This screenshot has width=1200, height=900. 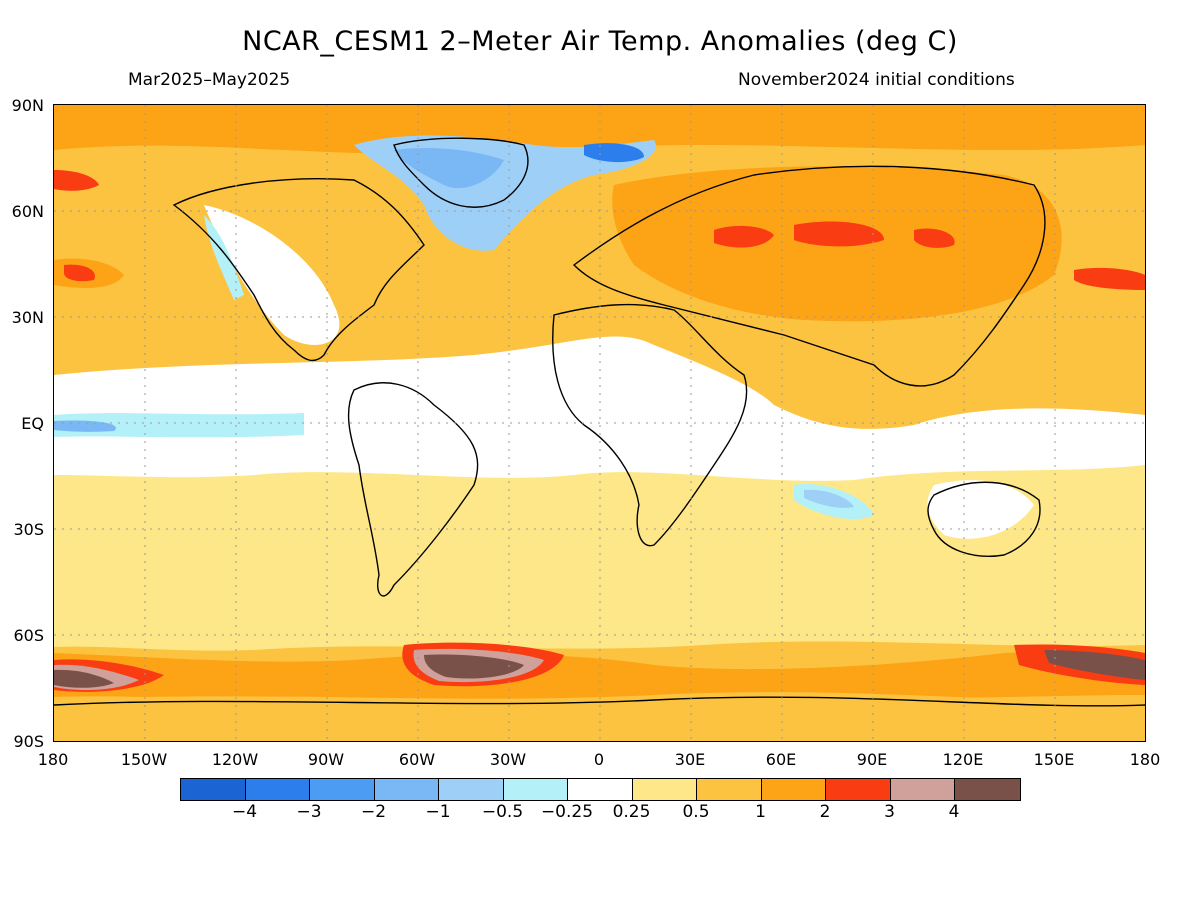 I want to click on arctic-hot-spot, so click(x=76, y=180).